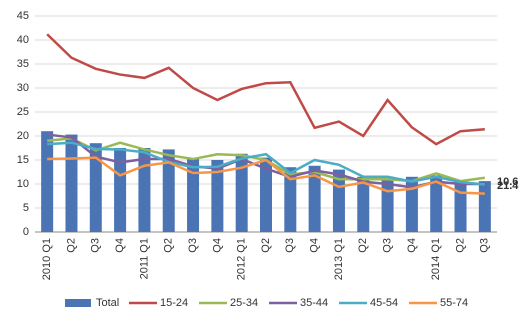  I want to click on x-tick-label: 2012 Q1, so click(242, 259).